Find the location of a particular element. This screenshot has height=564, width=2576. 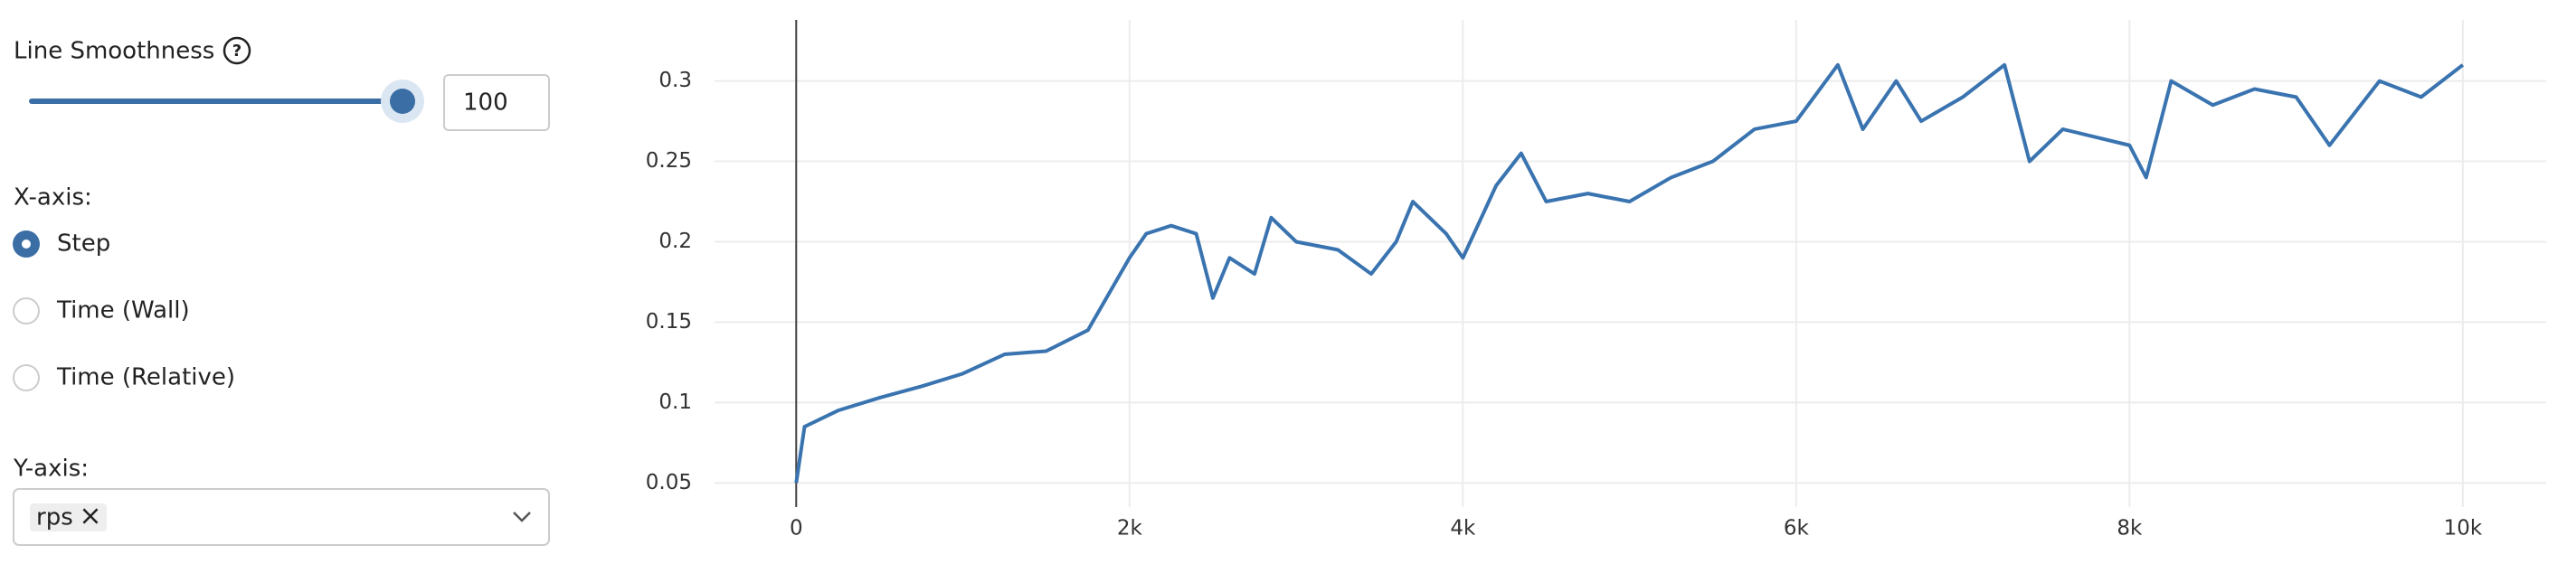

y-tick-label: 0.2 is located at coordinates (675, 241).